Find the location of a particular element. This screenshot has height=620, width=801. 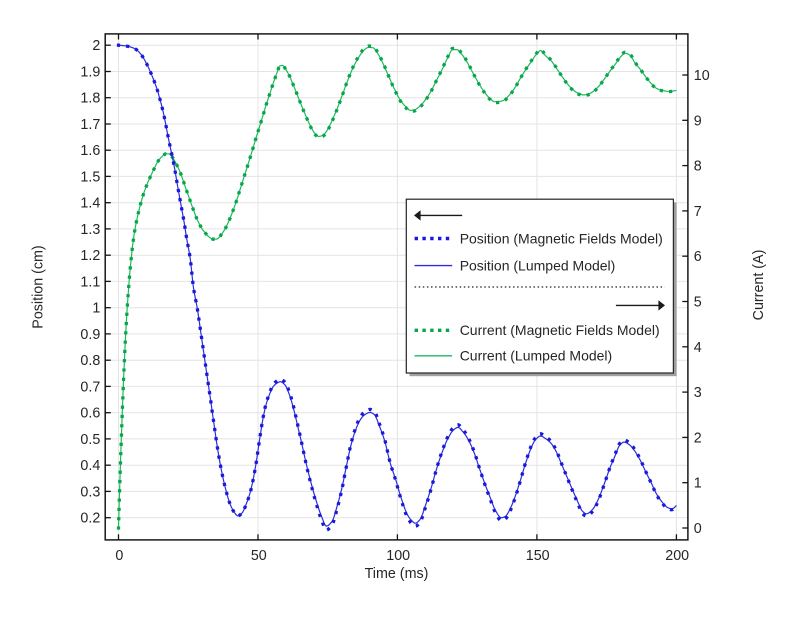

svg-text: 9 is located at coordinates (698, 121).